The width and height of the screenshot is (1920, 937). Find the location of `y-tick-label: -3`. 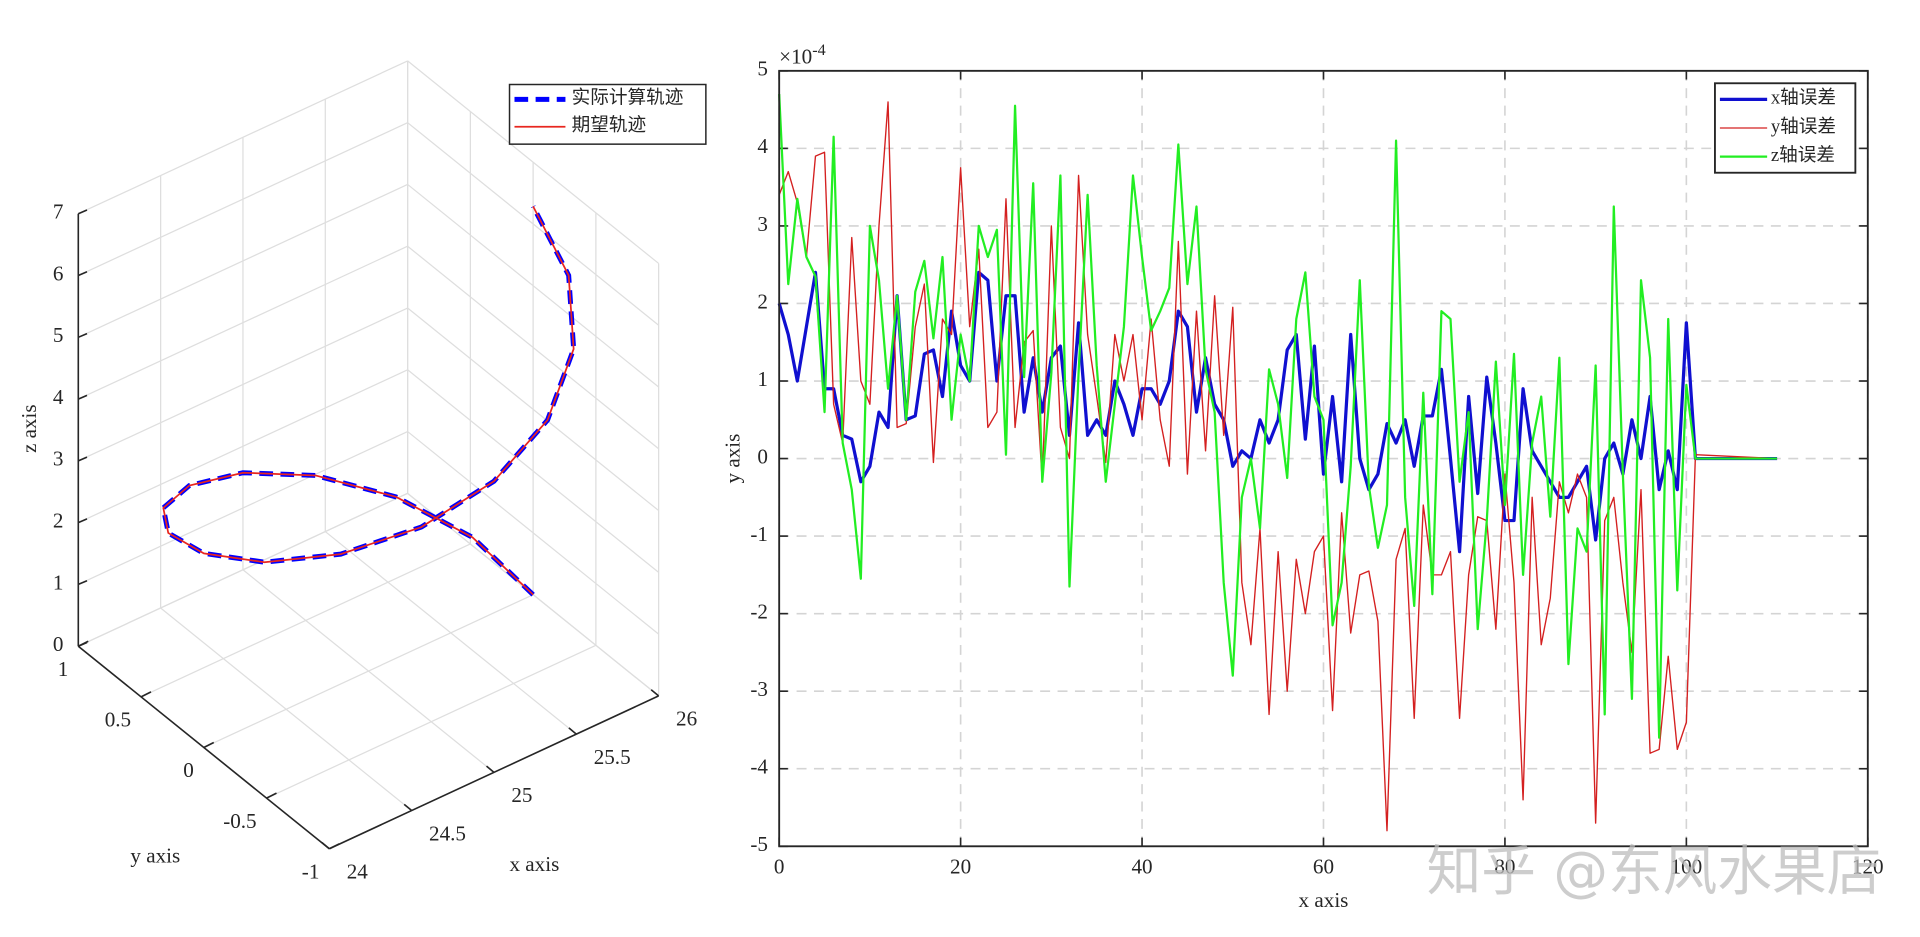

y-tick-label: -3 is located at coordinates (759, 689).